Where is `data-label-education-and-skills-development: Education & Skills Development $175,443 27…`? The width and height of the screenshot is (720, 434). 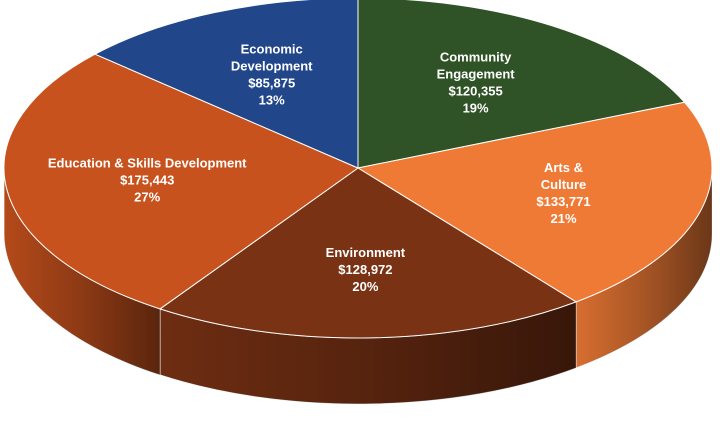 data-label-education-and-skills-development: Education & Skills Development $175,443 27… is located at coordinates (147, 179).